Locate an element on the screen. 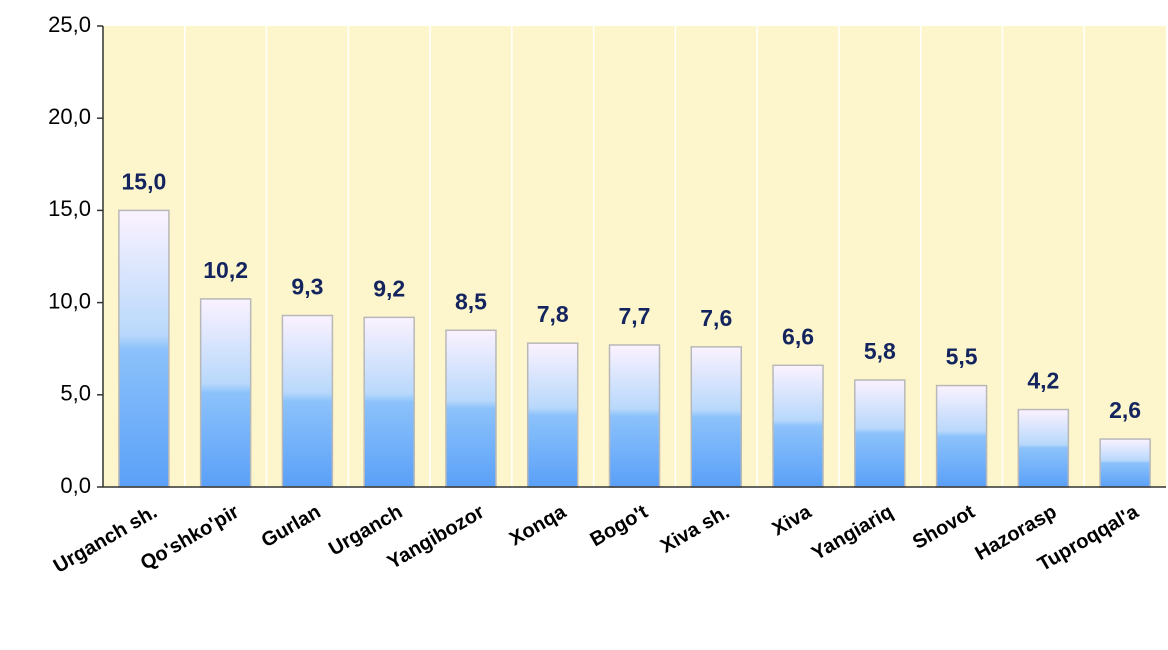 The width and height of the screenshot is (1168, 650). x-tick-label: Xiva sh. is located at coordinates (695, 529).